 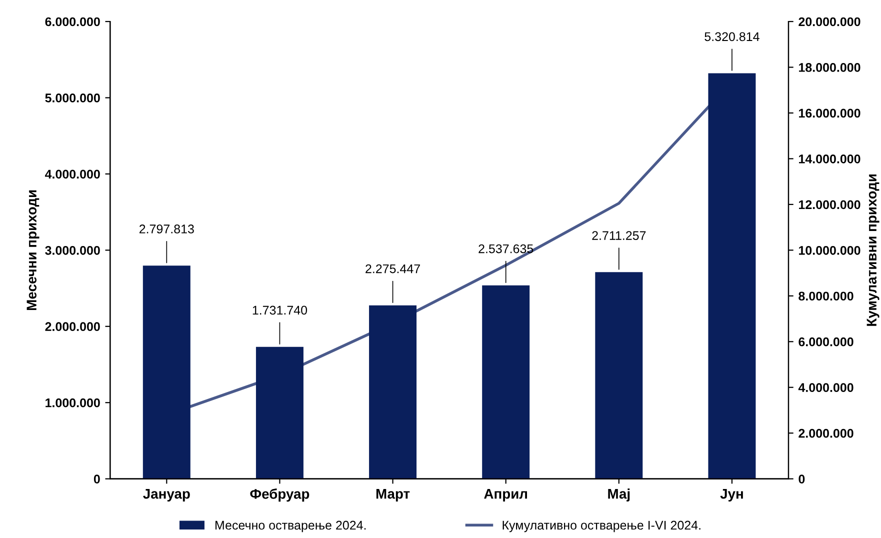 What do you see at coordinates (826, 433) in the screenshot?
I see `y2-tick-label: 2.000.000` at bounding box center [826, 433].